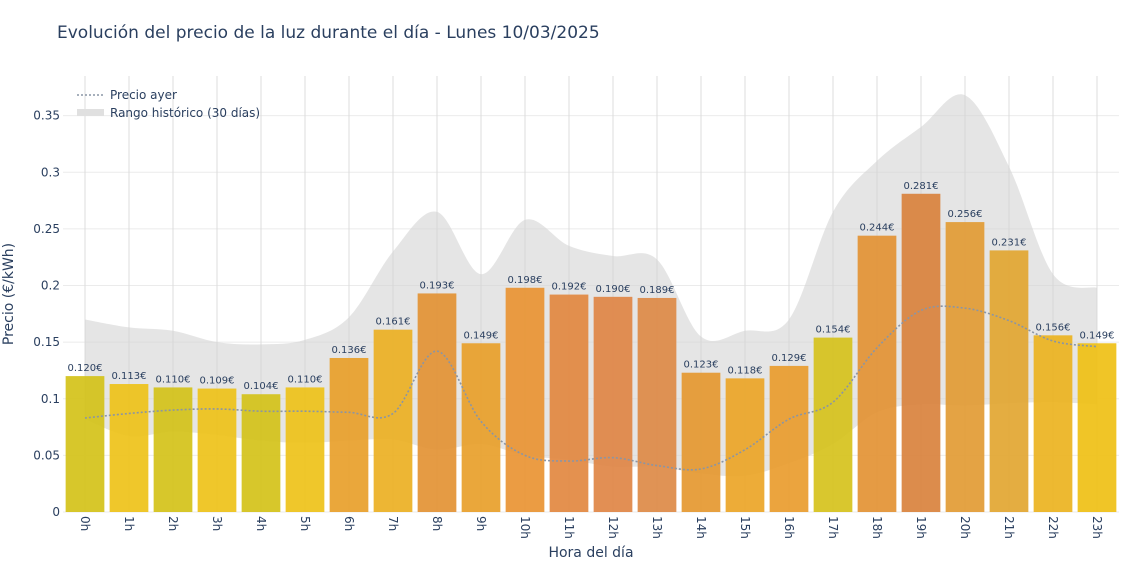  Describe the element at coordinates (877, 527) in the screenshot. I see `x-tick-label: 18h` at that location.